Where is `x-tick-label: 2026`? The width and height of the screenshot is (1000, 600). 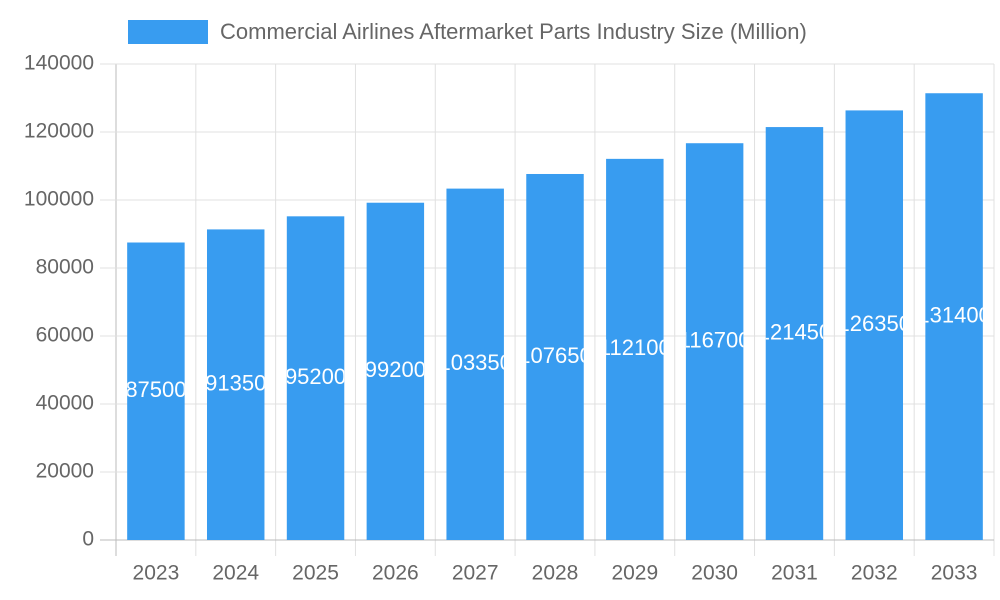
x-tick-label: 2026 is located at coordinates (395, 573).